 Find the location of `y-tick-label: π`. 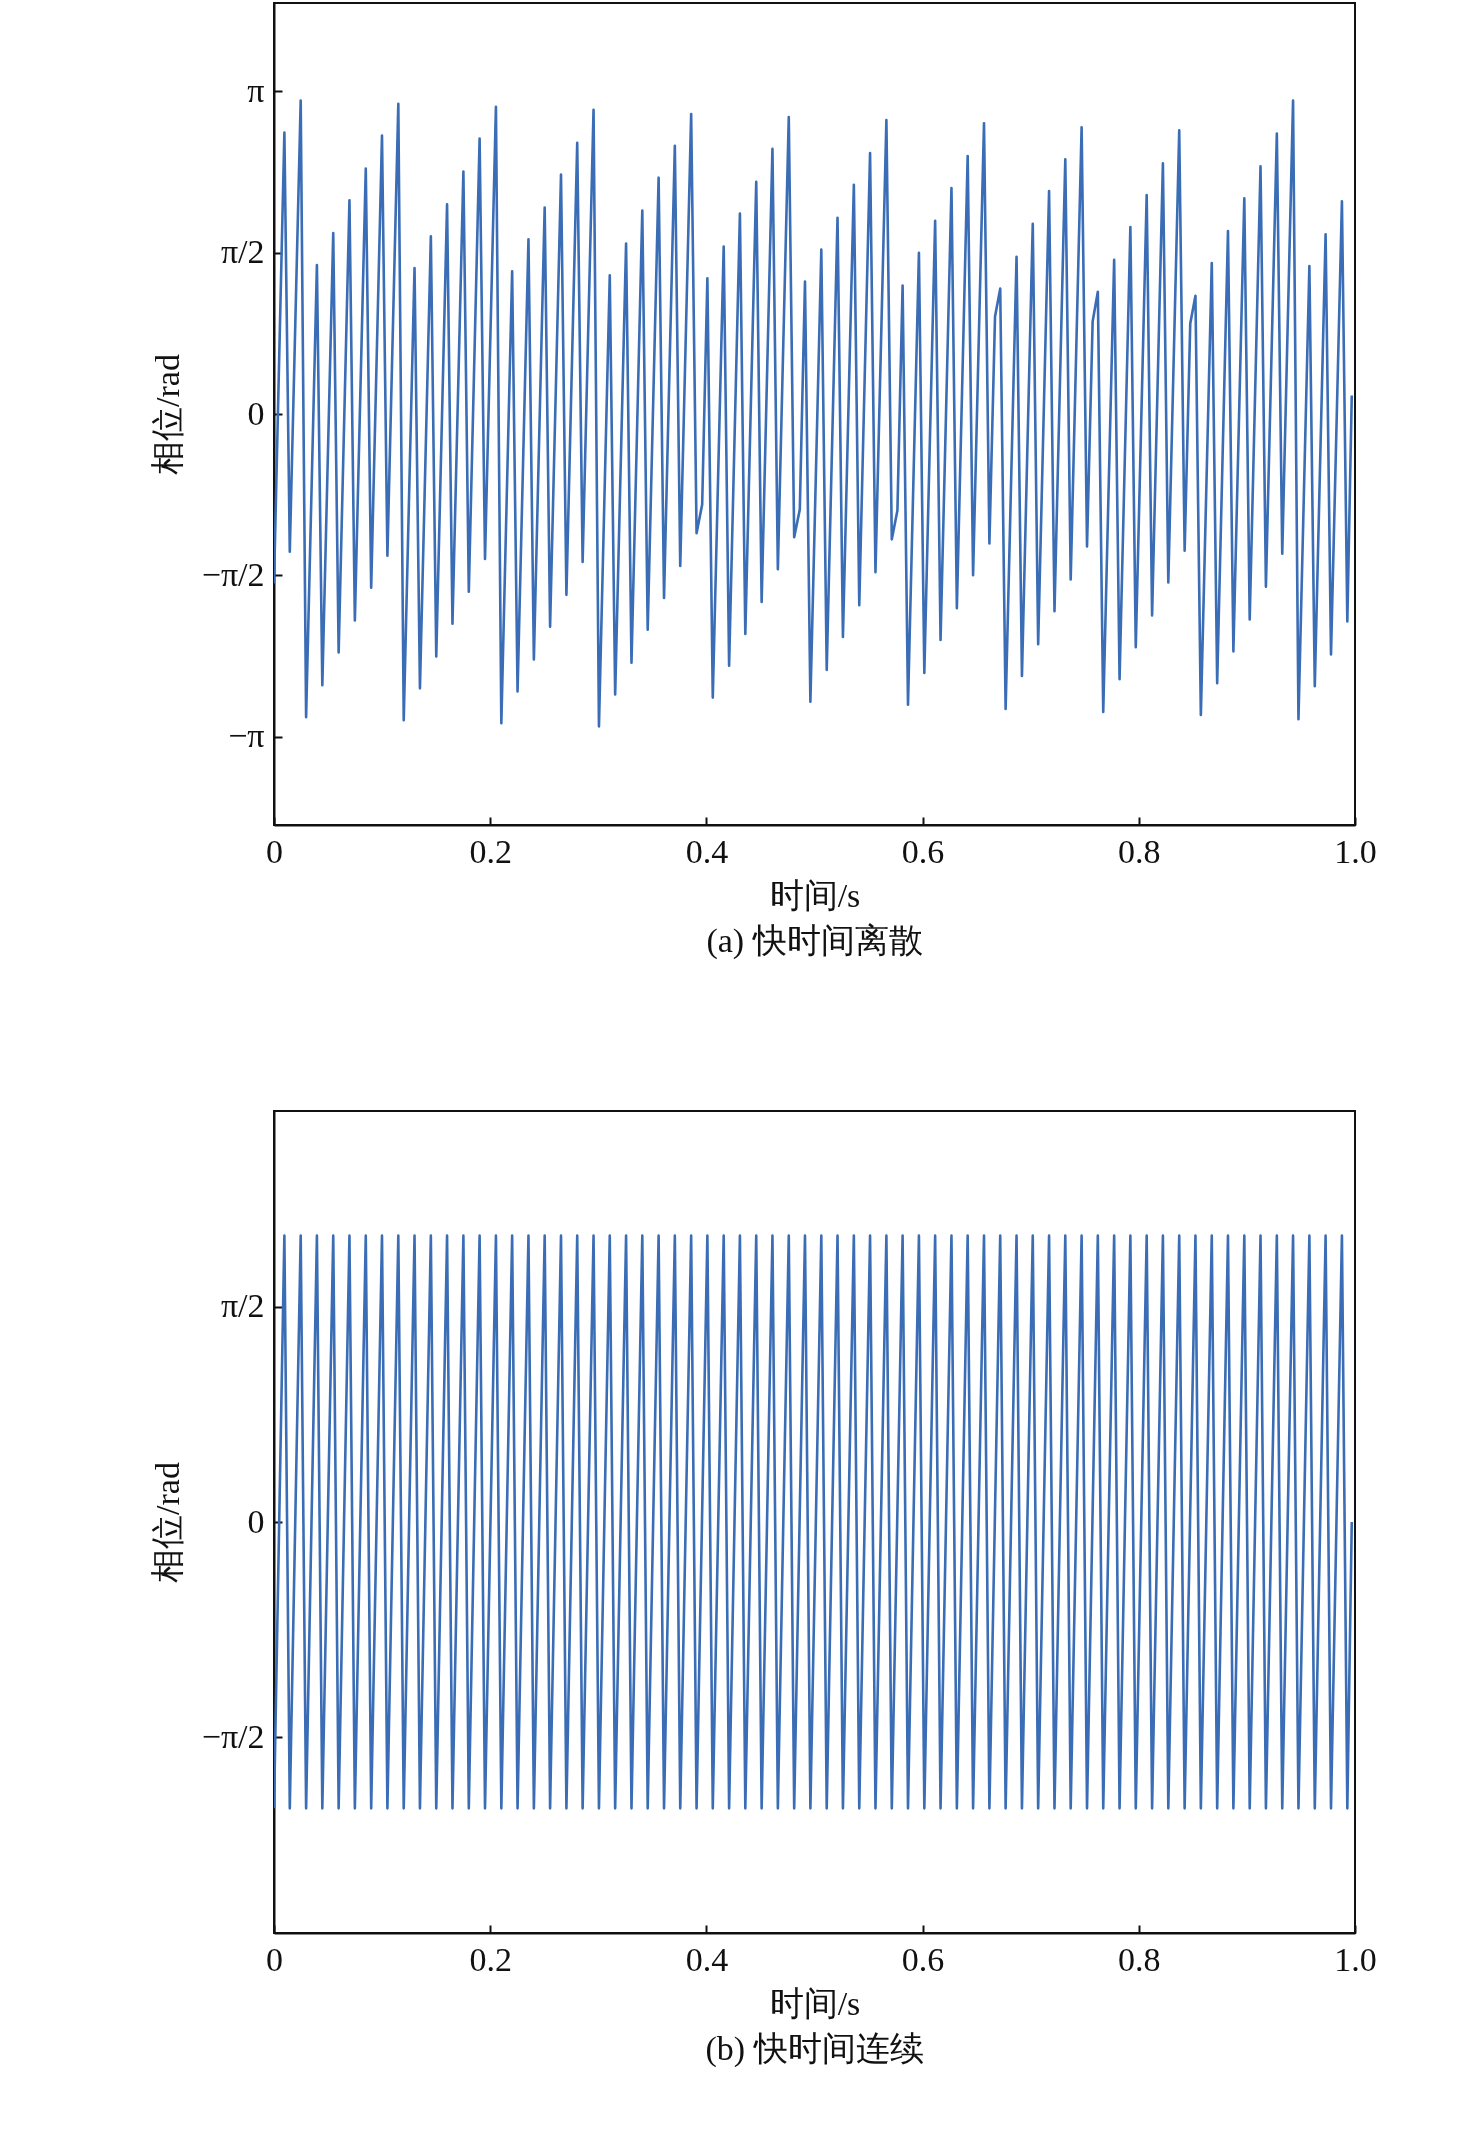

y-tick-label: π is located at coordinates (256, 90).